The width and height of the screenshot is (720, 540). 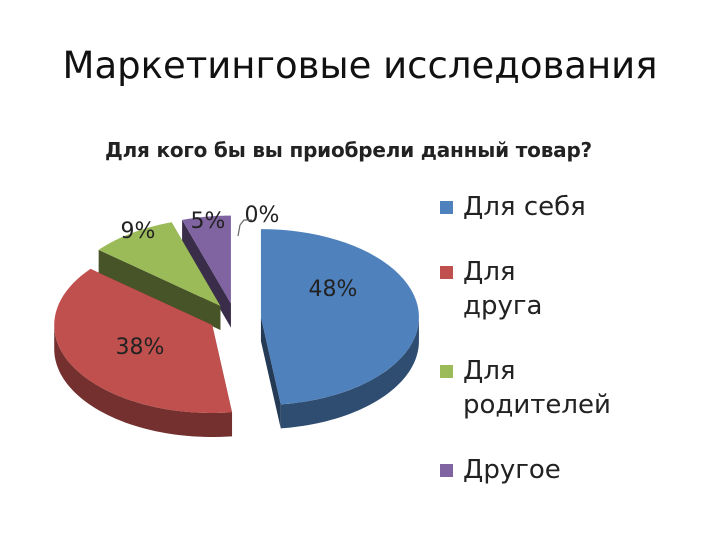 I want to click on legend-label: Другое, so click(x=512, y=470).